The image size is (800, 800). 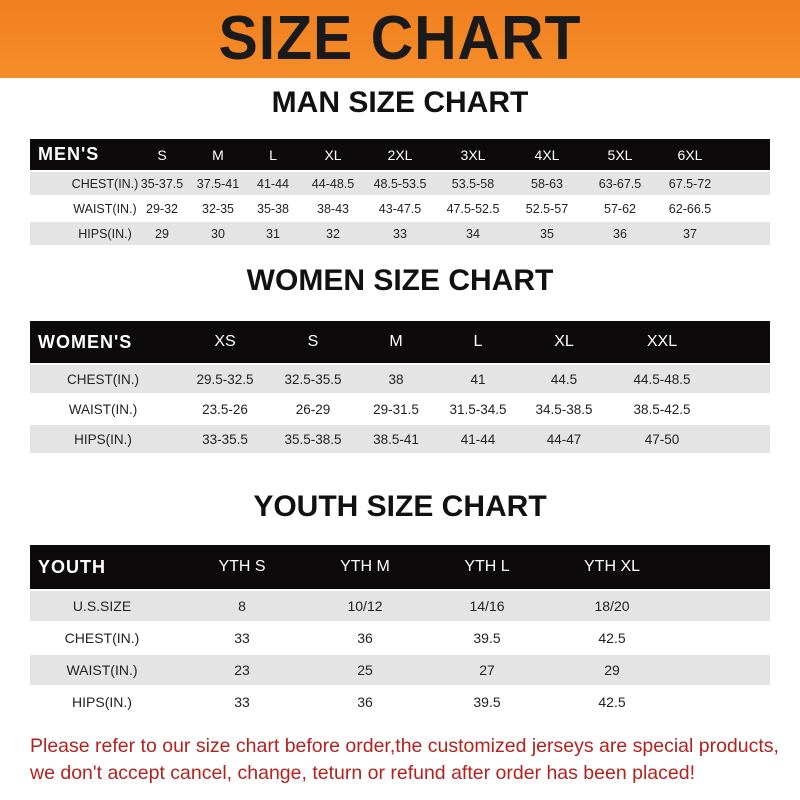 What do you see at coordinates (620, 208) in the screenshot?
I see `measurement-cell: 57-62` at bounding box center [620, 208].